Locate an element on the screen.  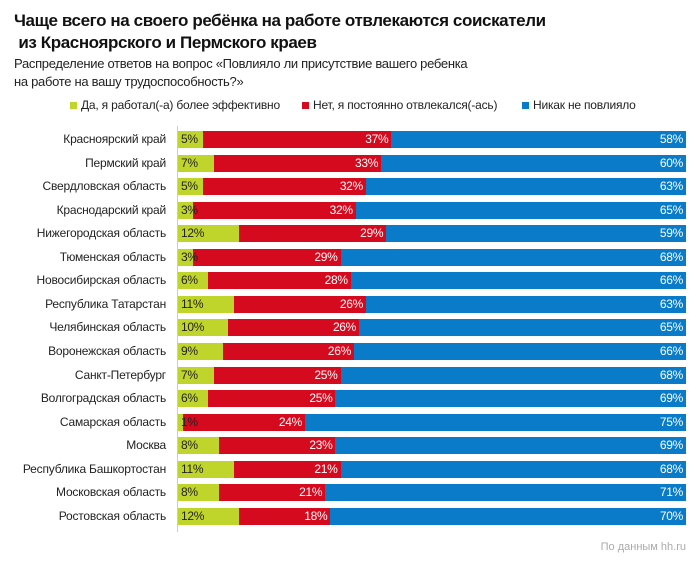
bar-row: Ростовская область 12% 18% 70% is located at coordinates (350, 516).